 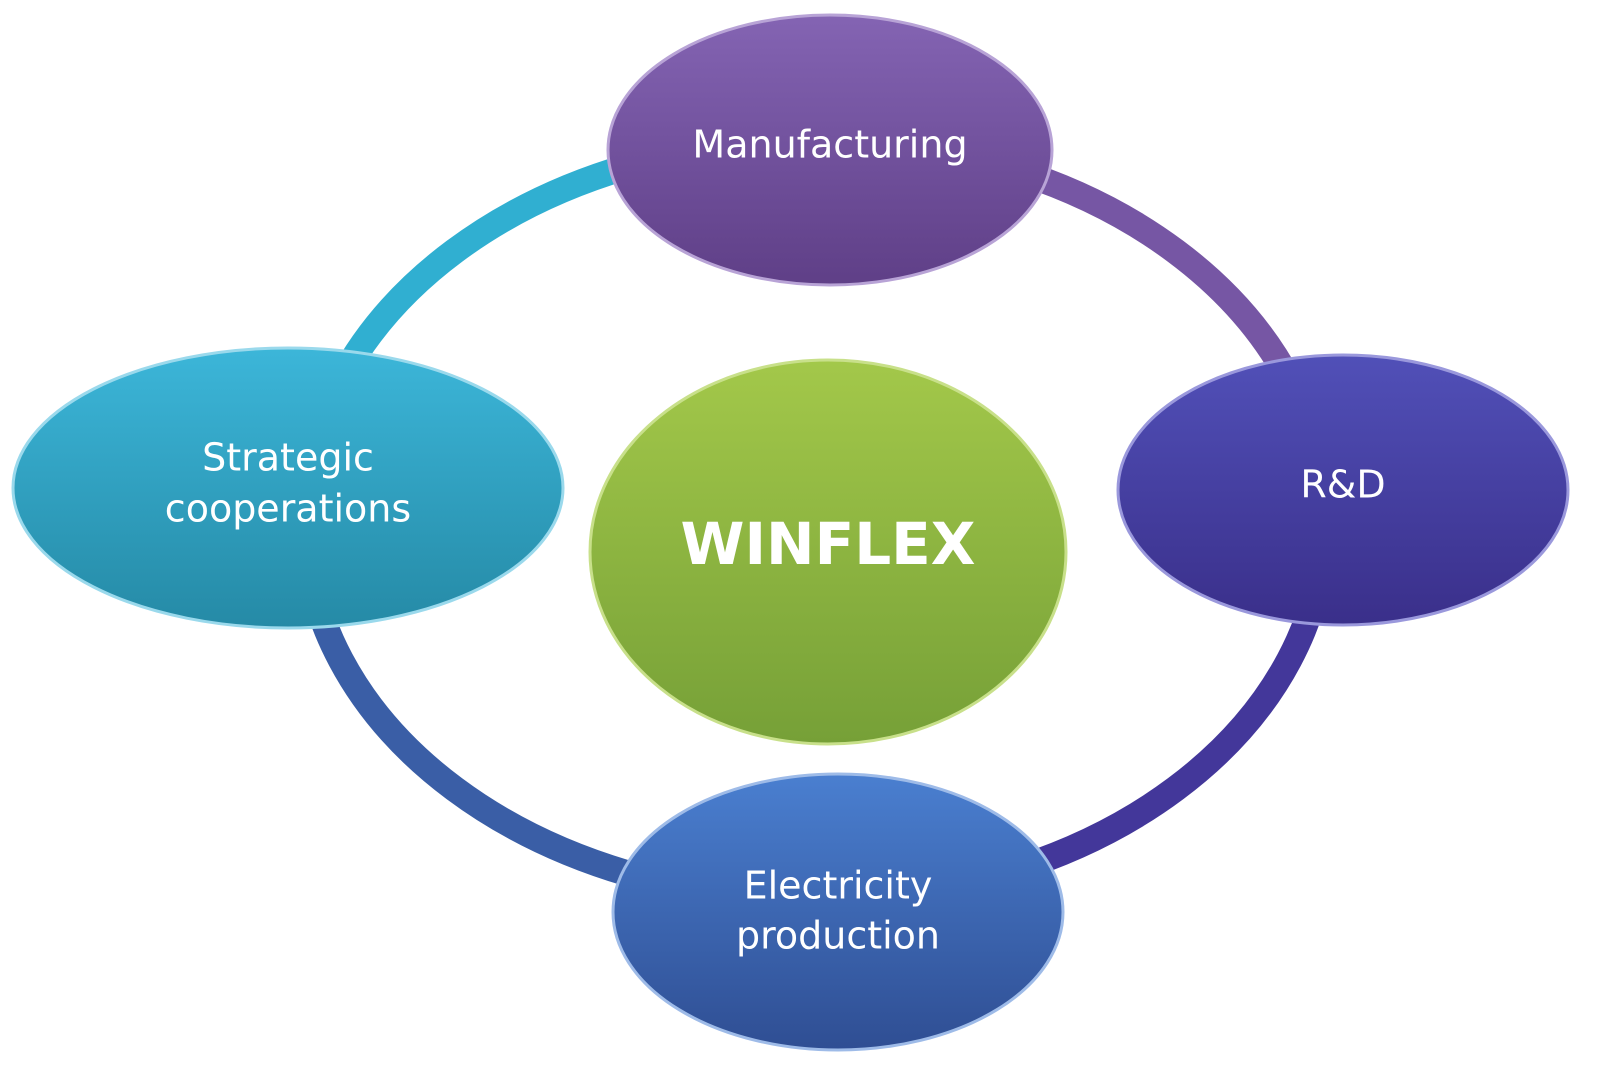 What do you see at coordinates (827, 544) in the screenshot?
I see `center-label: WINFLEX` at bounding box center [827, 544].